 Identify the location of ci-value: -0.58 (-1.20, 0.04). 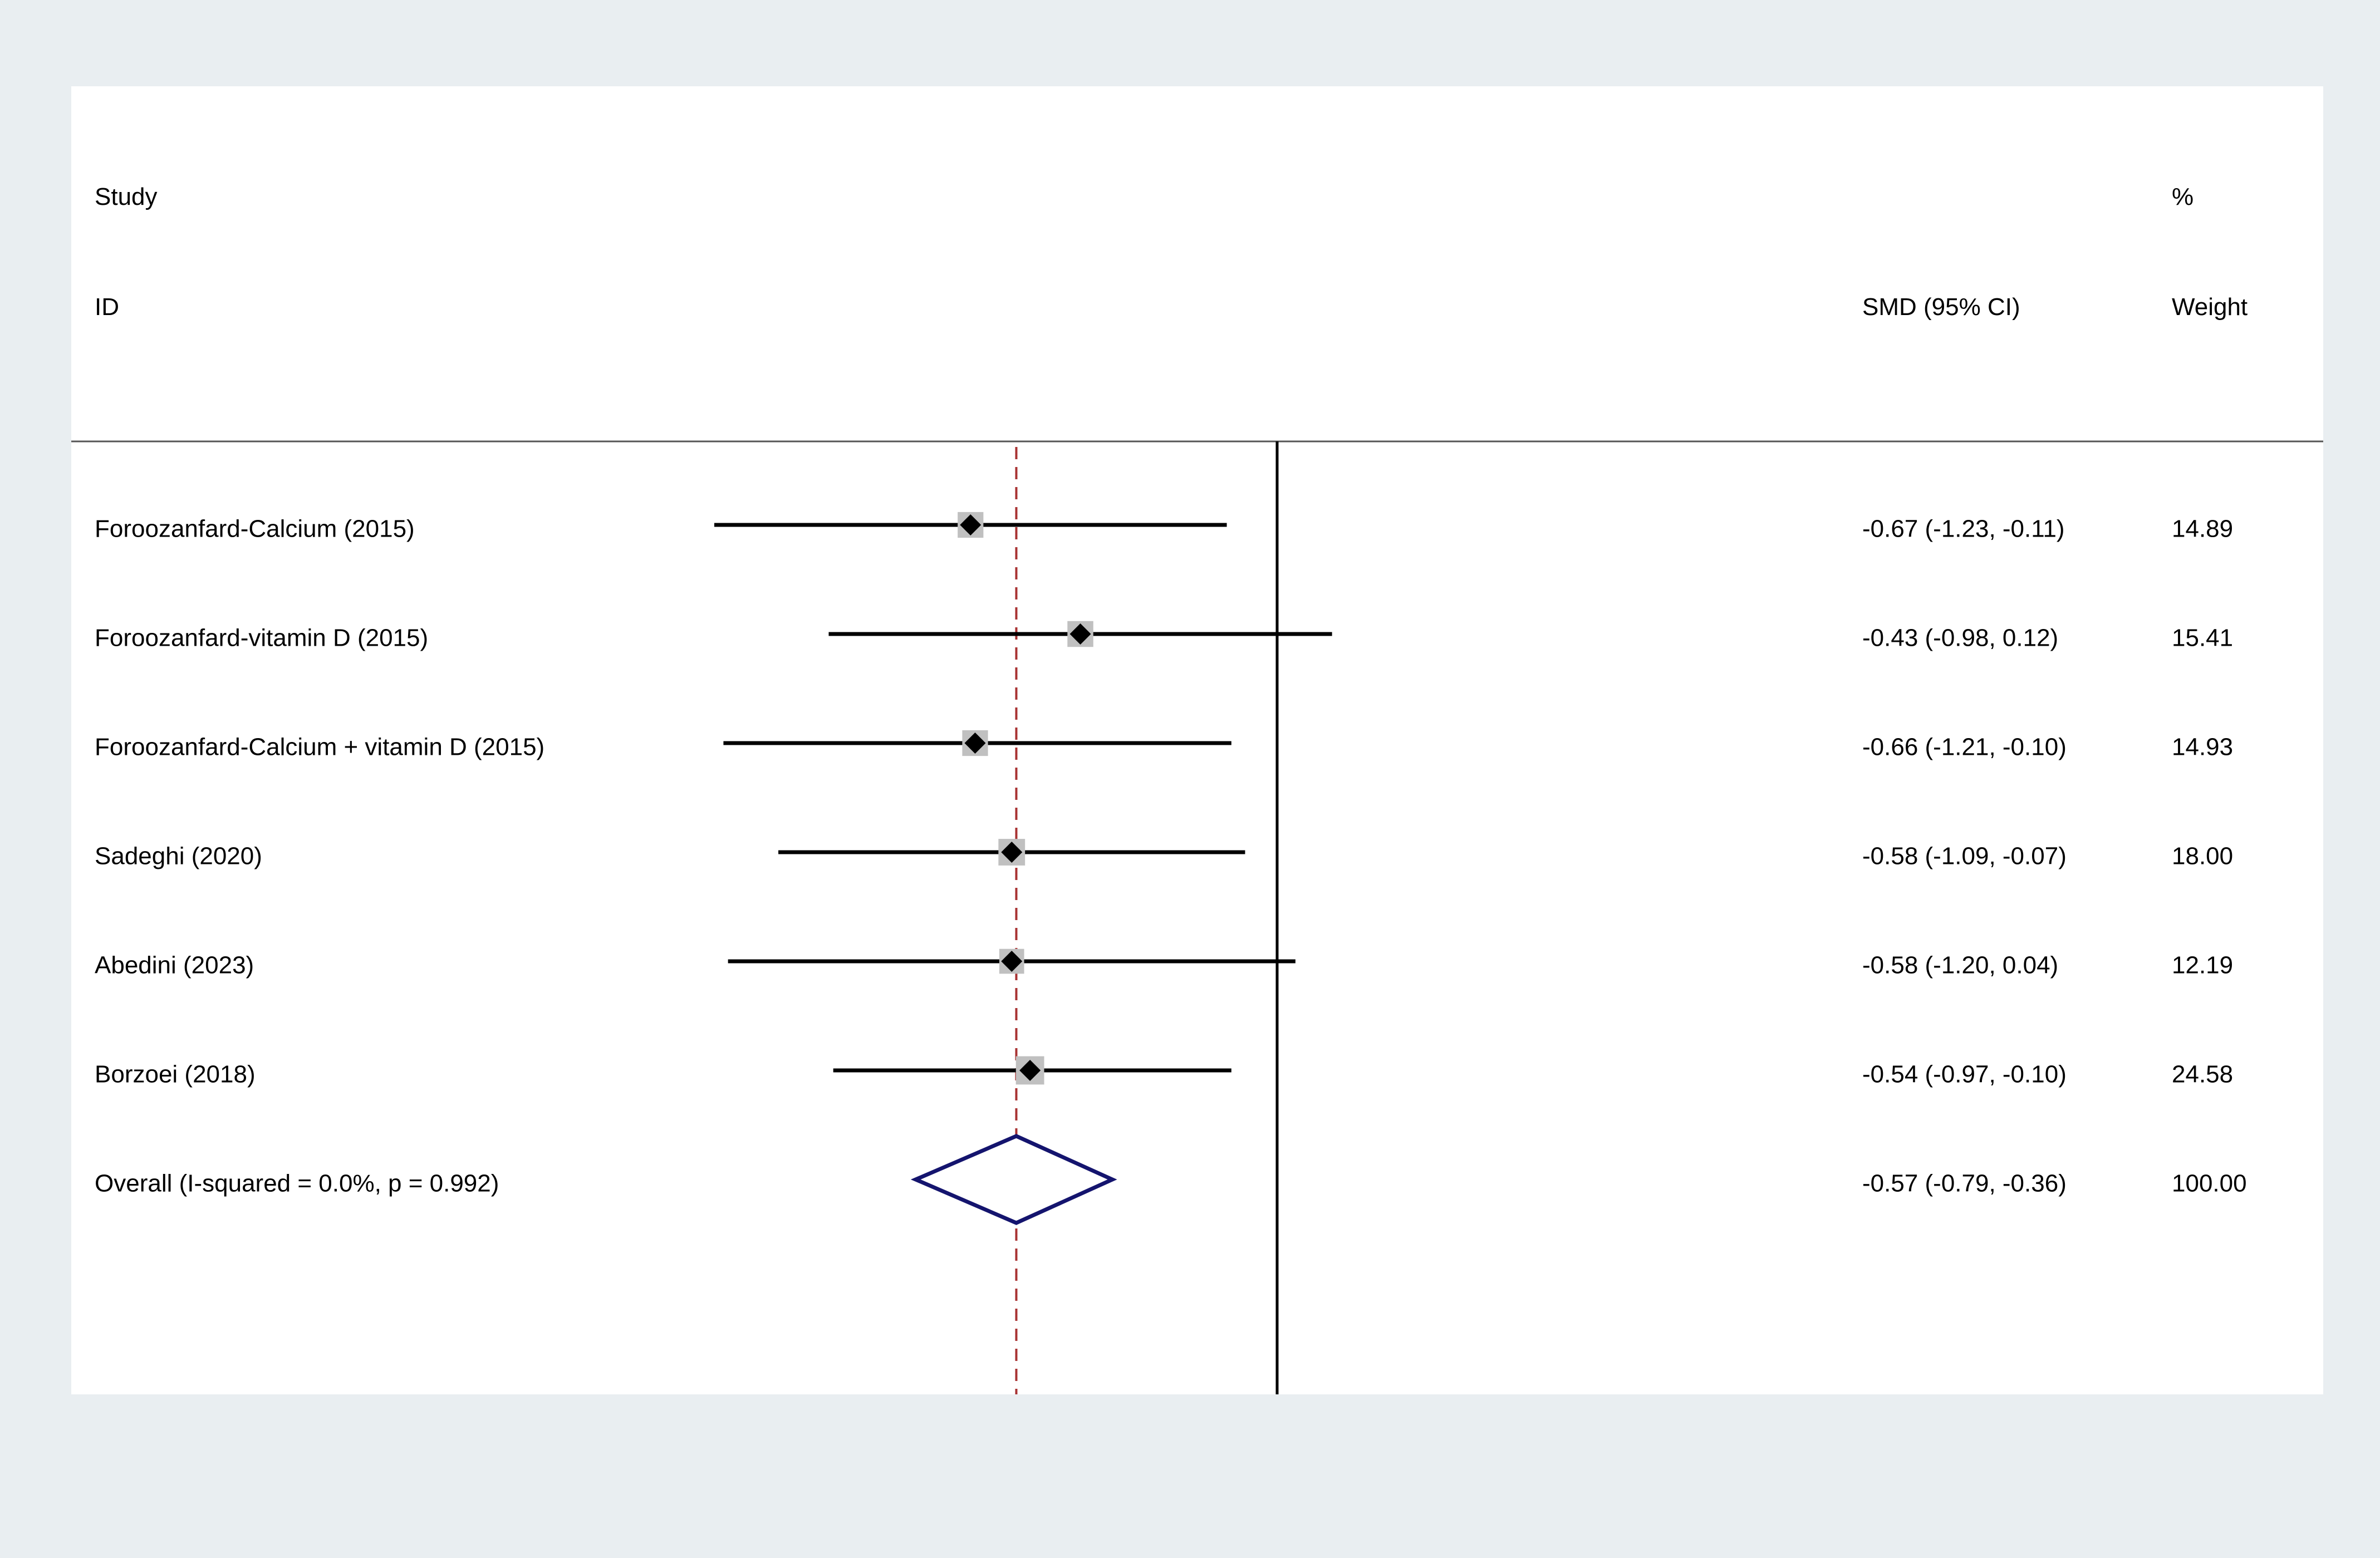
(1960, 965).